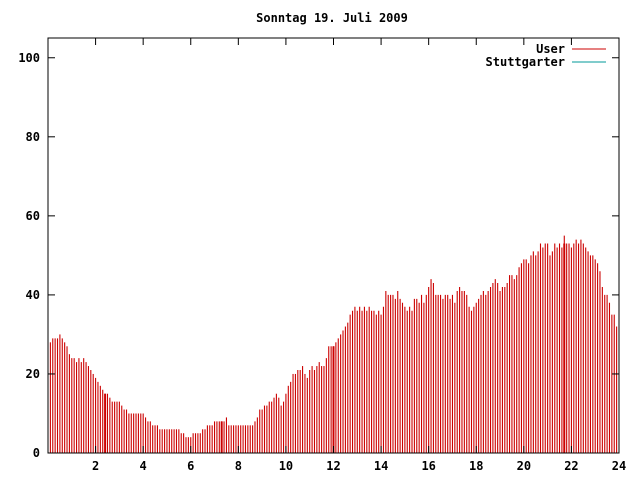 The image size is (640, 480). I want to click on x-tick-label: 24, so click(619, 466).